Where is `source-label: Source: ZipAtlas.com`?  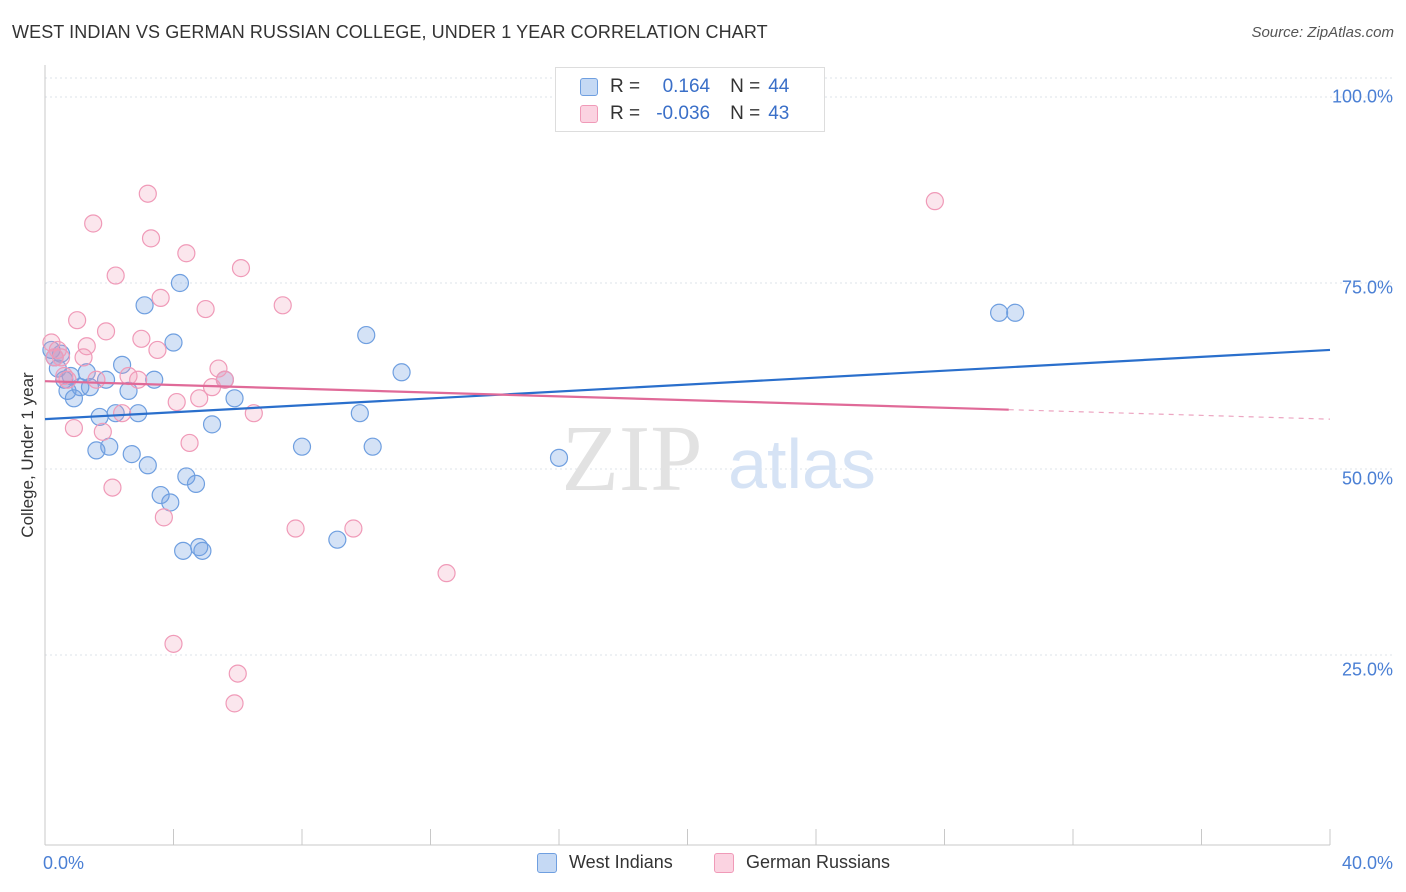 source-label: Source: ZipAtlas.com is located at coordinates (1322, 32).